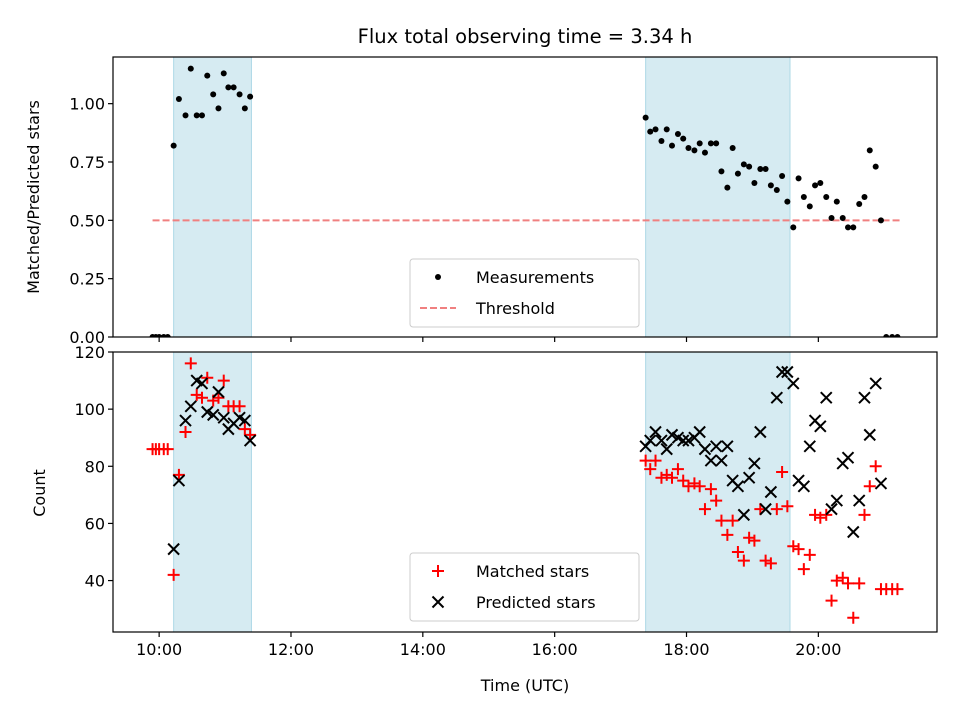  What do you see at coordinates (536, 602) in the screenshot?
I see `legend-label: Predicted stars` at bounding box center [536, 602].